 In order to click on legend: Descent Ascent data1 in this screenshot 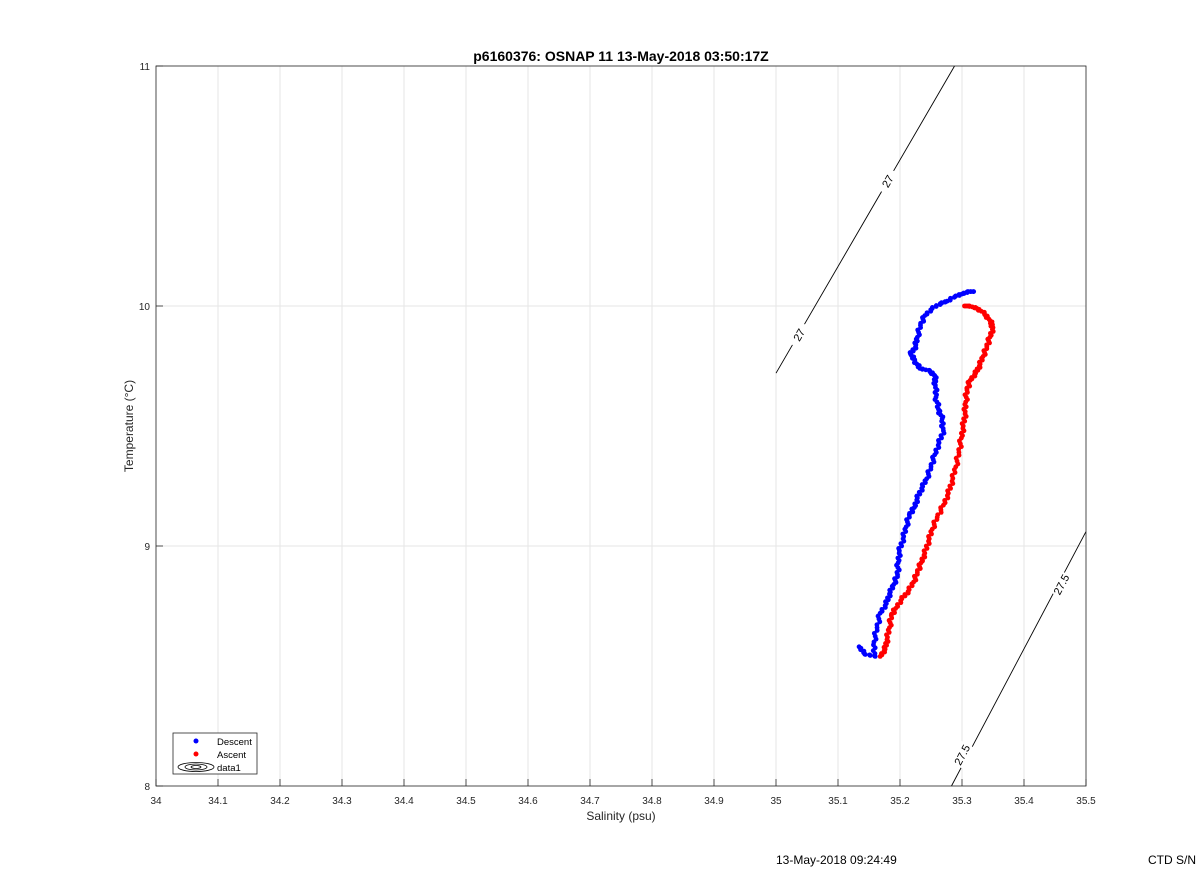, I will do `click(215, 753)`.